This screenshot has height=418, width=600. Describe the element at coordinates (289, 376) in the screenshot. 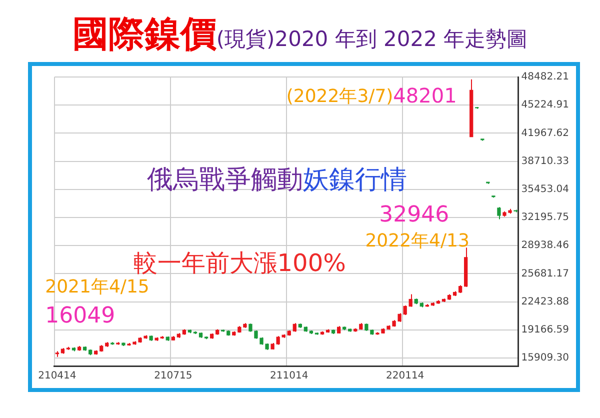

I see `x-tick-label: 211014` at that location.